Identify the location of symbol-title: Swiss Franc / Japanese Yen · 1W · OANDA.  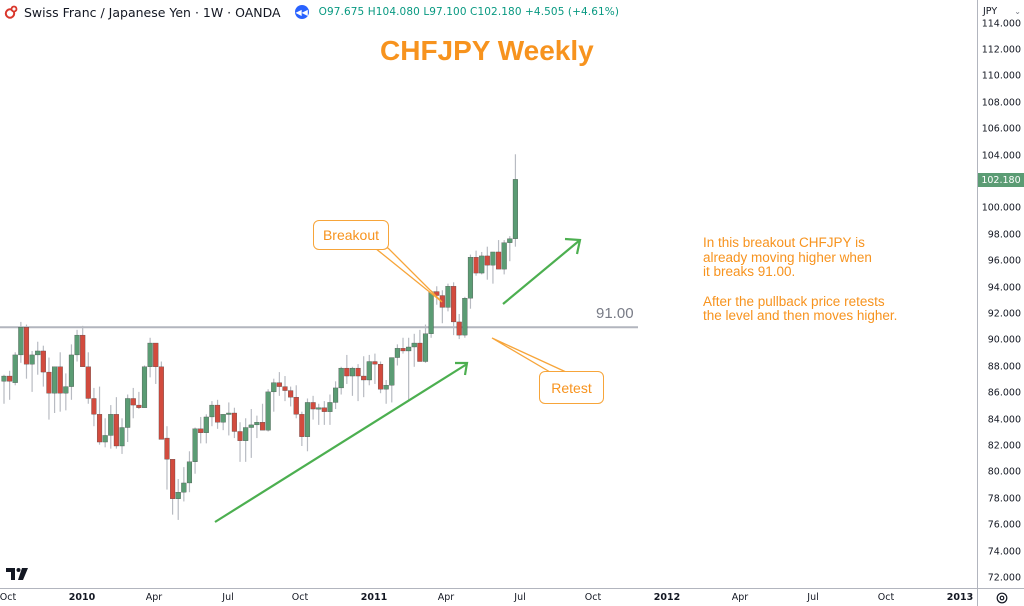
(152, 12).